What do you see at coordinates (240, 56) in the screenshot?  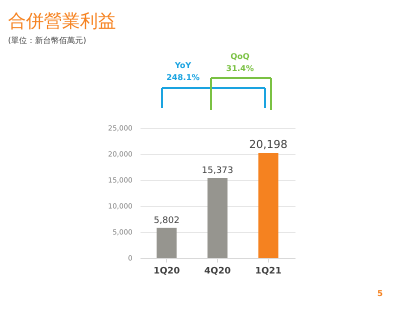 I see `text: QoQ` at bounding box center [240, 56].